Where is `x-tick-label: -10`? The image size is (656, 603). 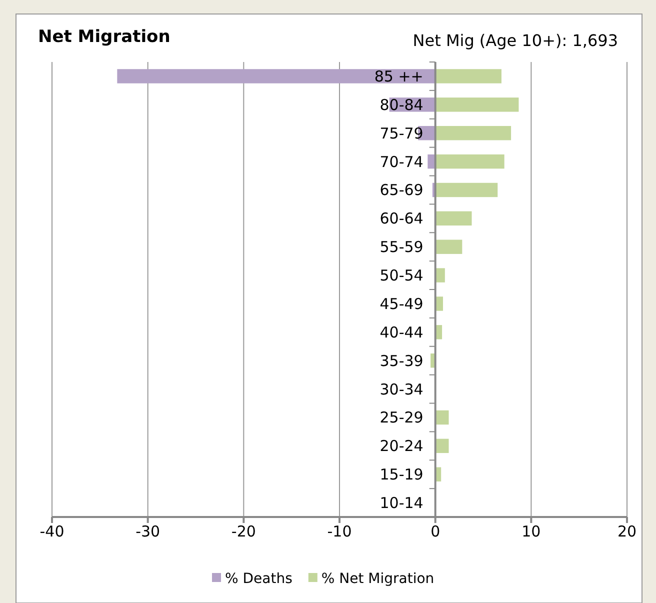
x-tick-label: -10 is located at coordinates (339, 531).